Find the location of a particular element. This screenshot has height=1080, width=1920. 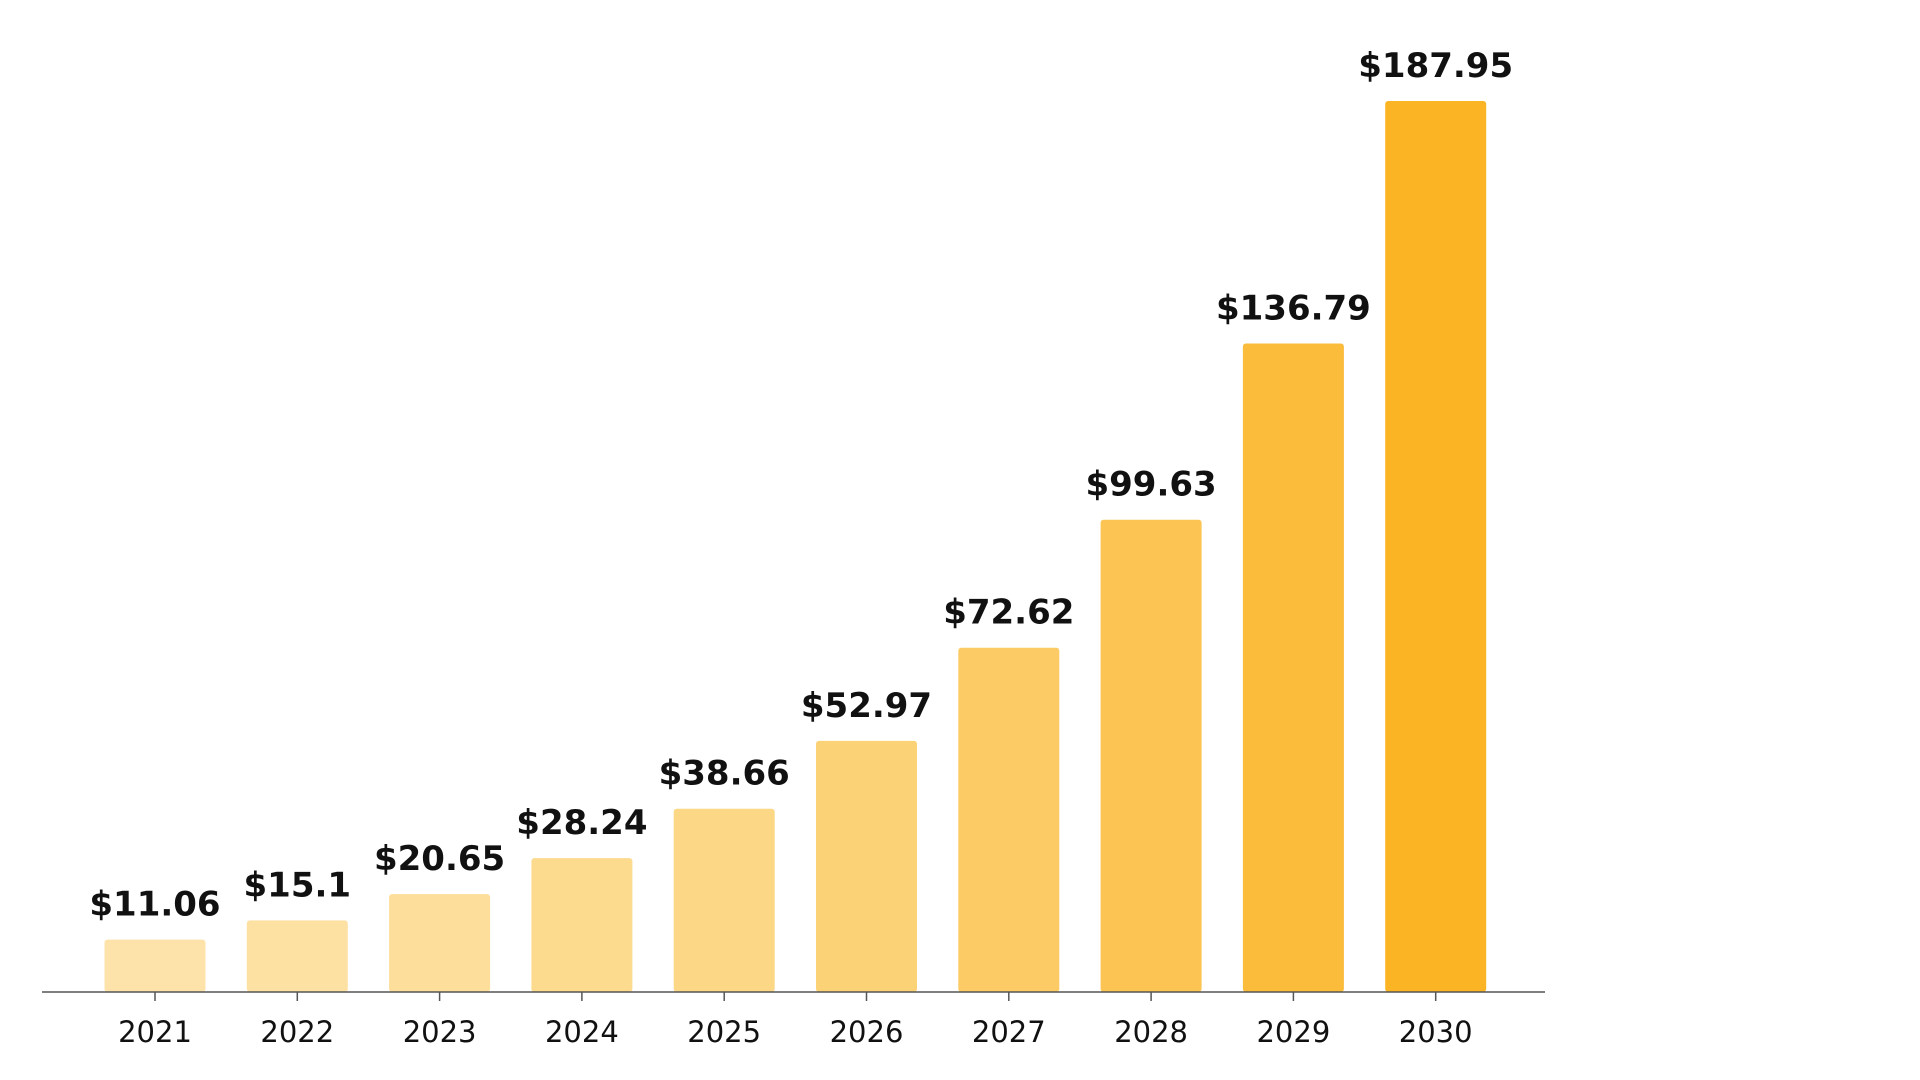

bar-2030 is located at coordinates (1436, 546).